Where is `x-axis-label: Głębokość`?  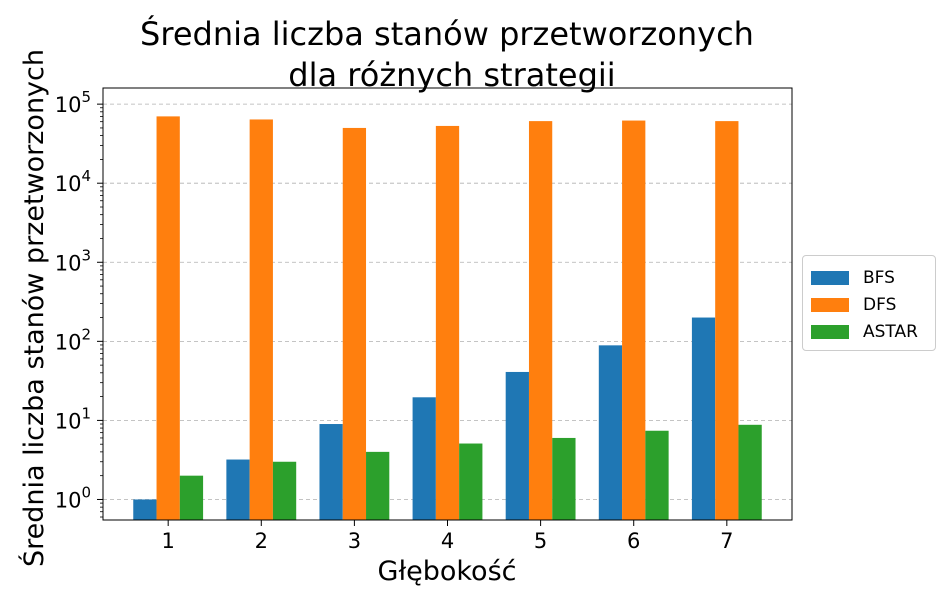
x-axis-label: Głębokość is located at coordinates (447, 571).